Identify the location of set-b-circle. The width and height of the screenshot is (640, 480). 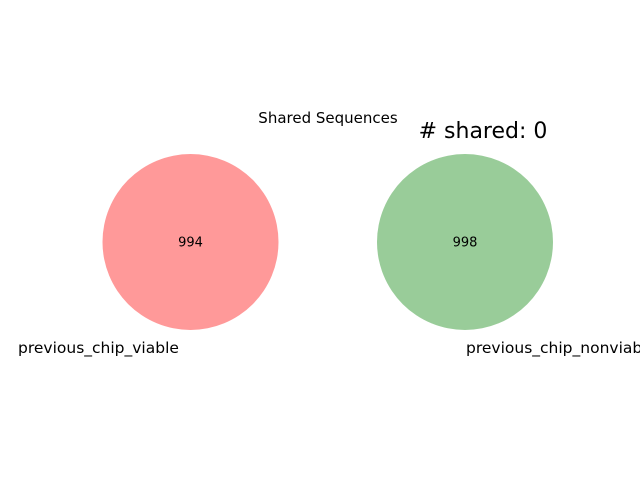
(465, 242).